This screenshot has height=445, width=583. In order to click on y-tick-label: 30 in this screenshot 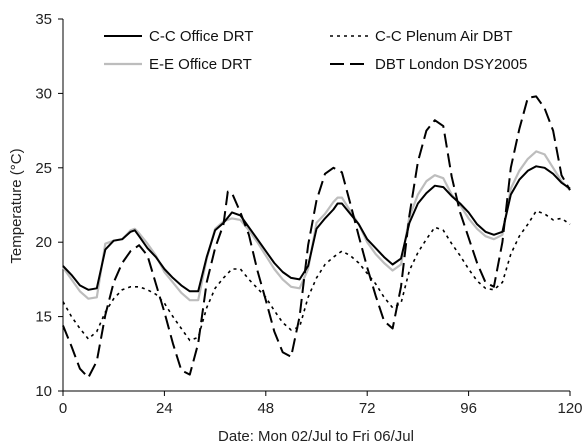, I will do `click(43, 93)`.